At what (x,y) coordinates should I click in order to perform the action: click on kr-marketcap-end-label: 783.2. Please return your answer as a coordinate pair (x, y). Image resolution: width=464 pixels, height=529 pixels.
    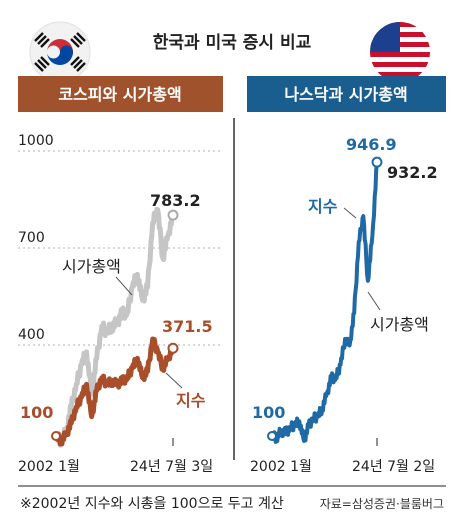
    Looking at the image, I should click on (175, 200).